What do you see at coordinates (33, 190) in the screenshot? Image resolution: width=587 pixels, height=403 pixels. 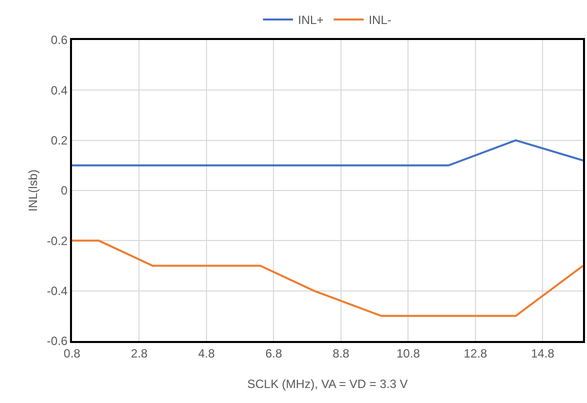 I see `y-axis-title: INL(lsb)` at bounding box center [33, 190].